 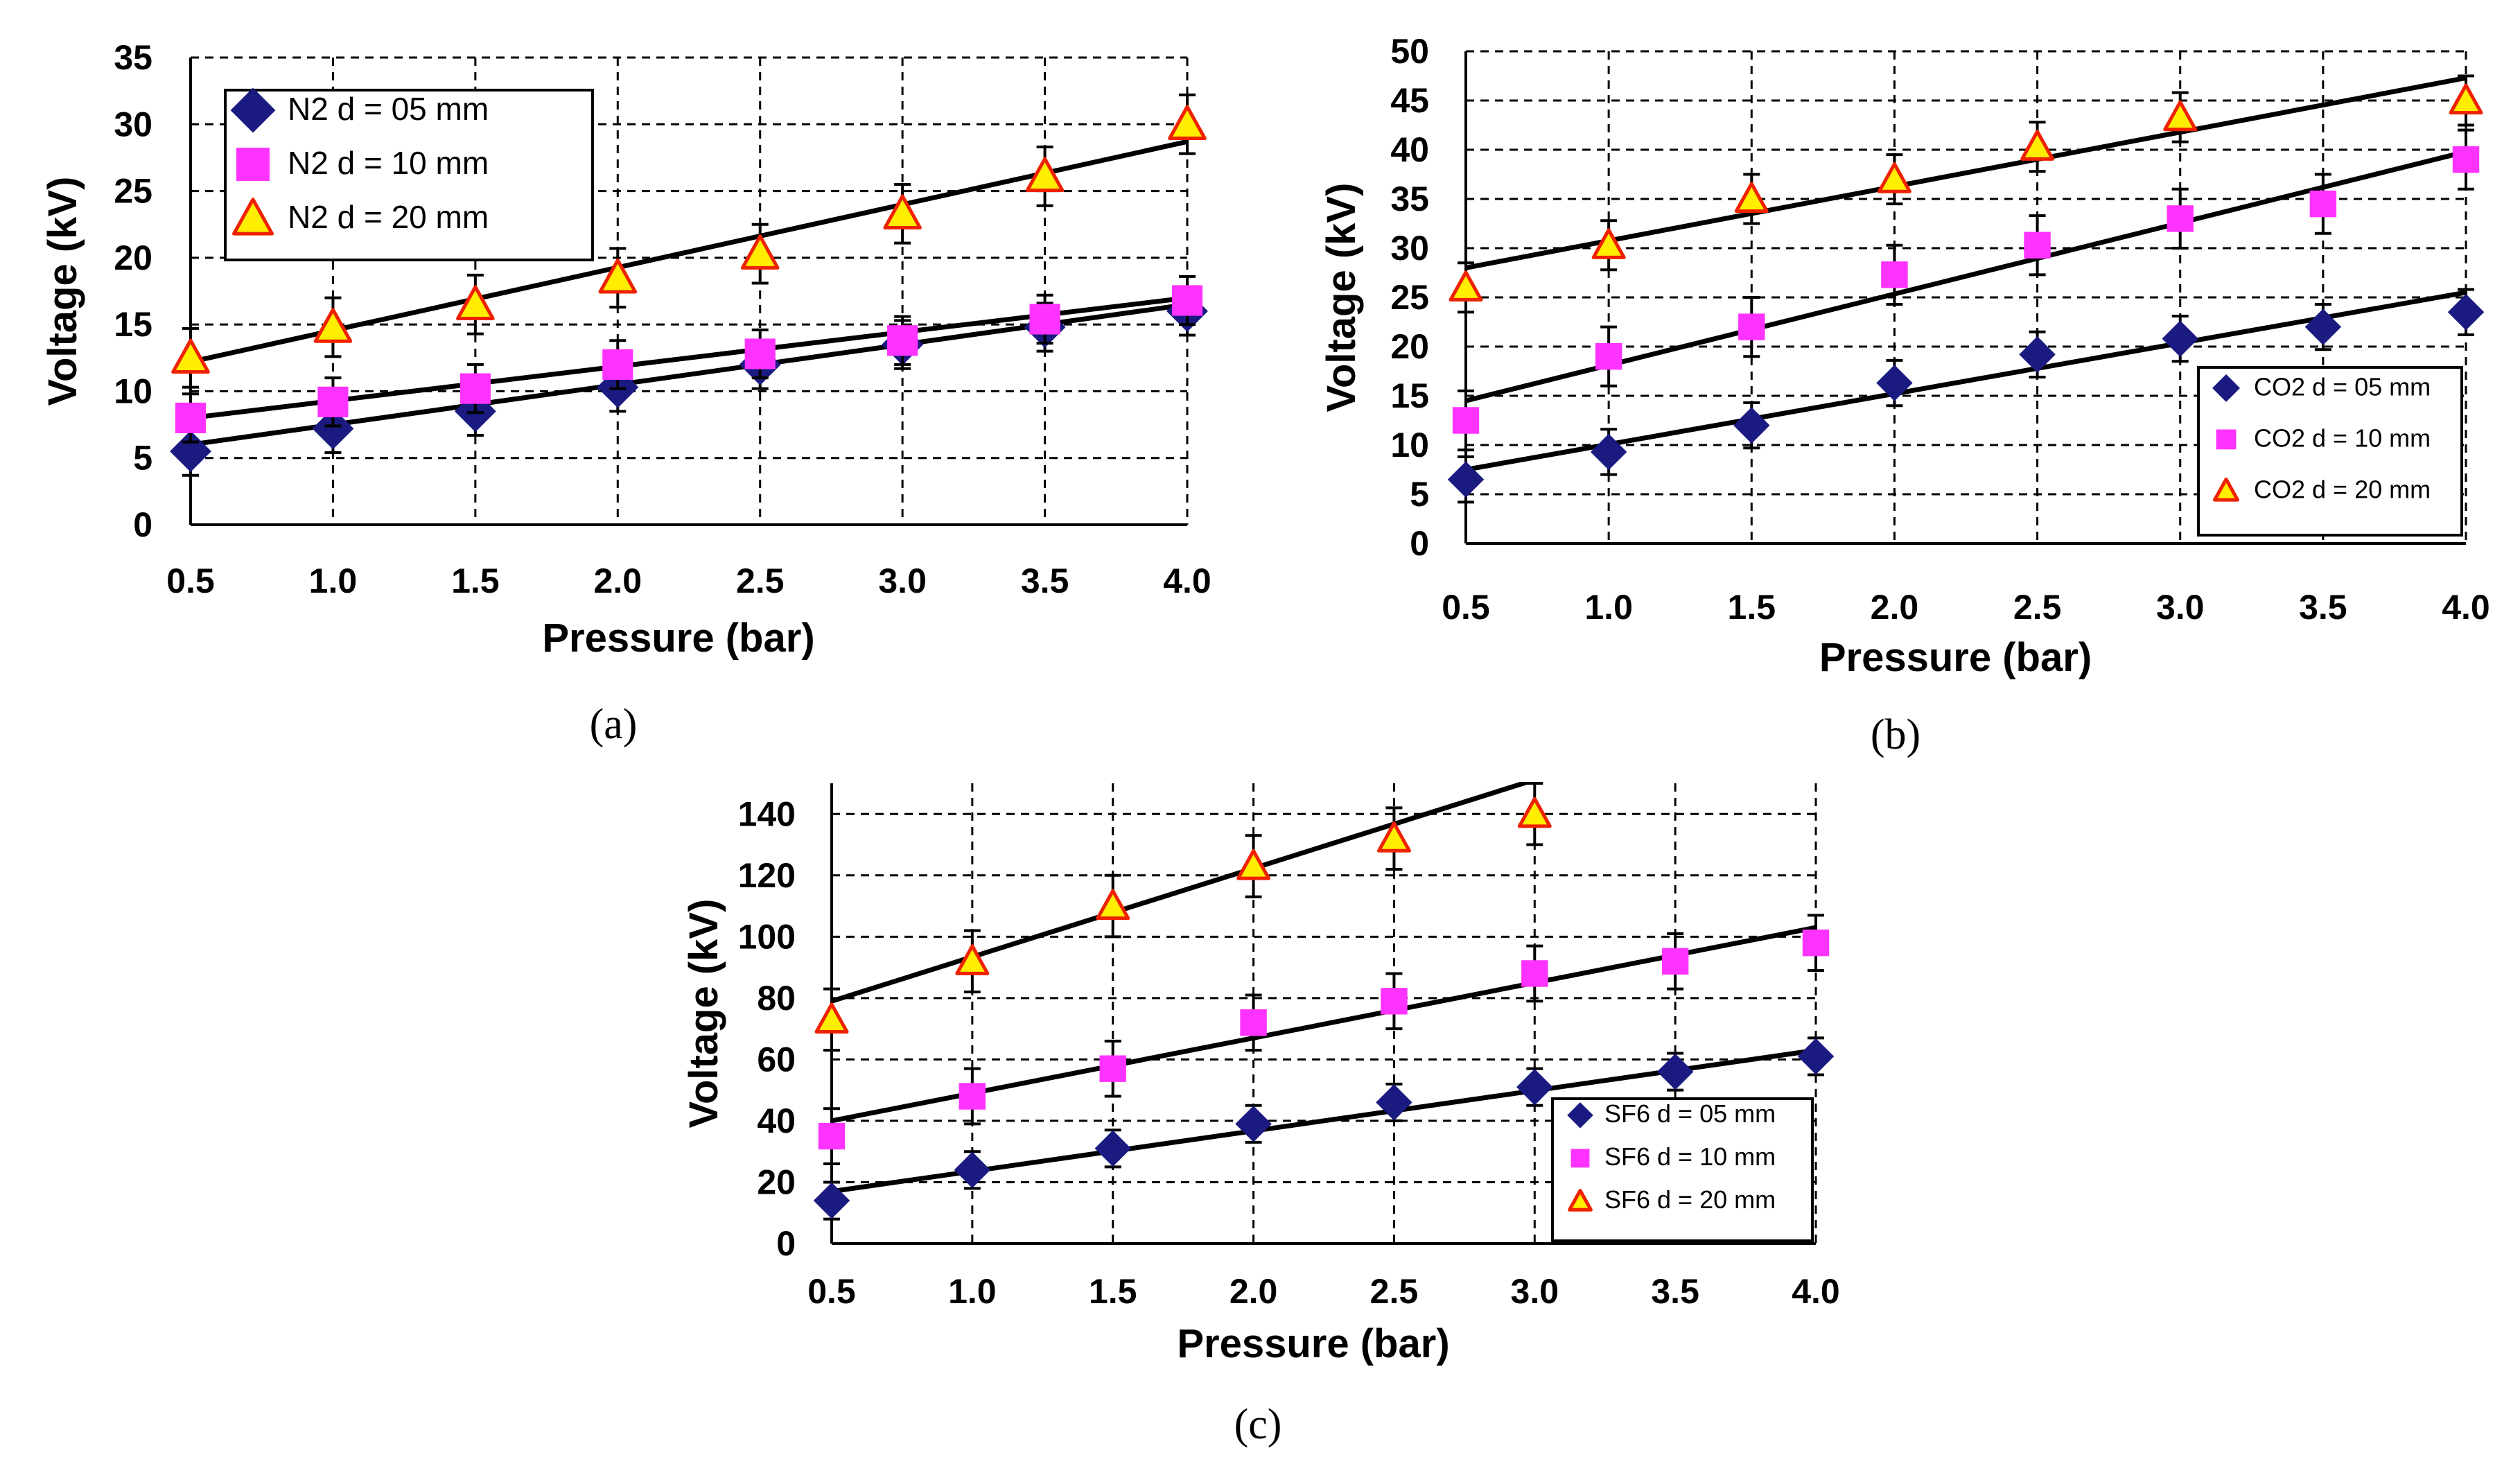 I want to click on plot-area, so click(x=689, y=285).